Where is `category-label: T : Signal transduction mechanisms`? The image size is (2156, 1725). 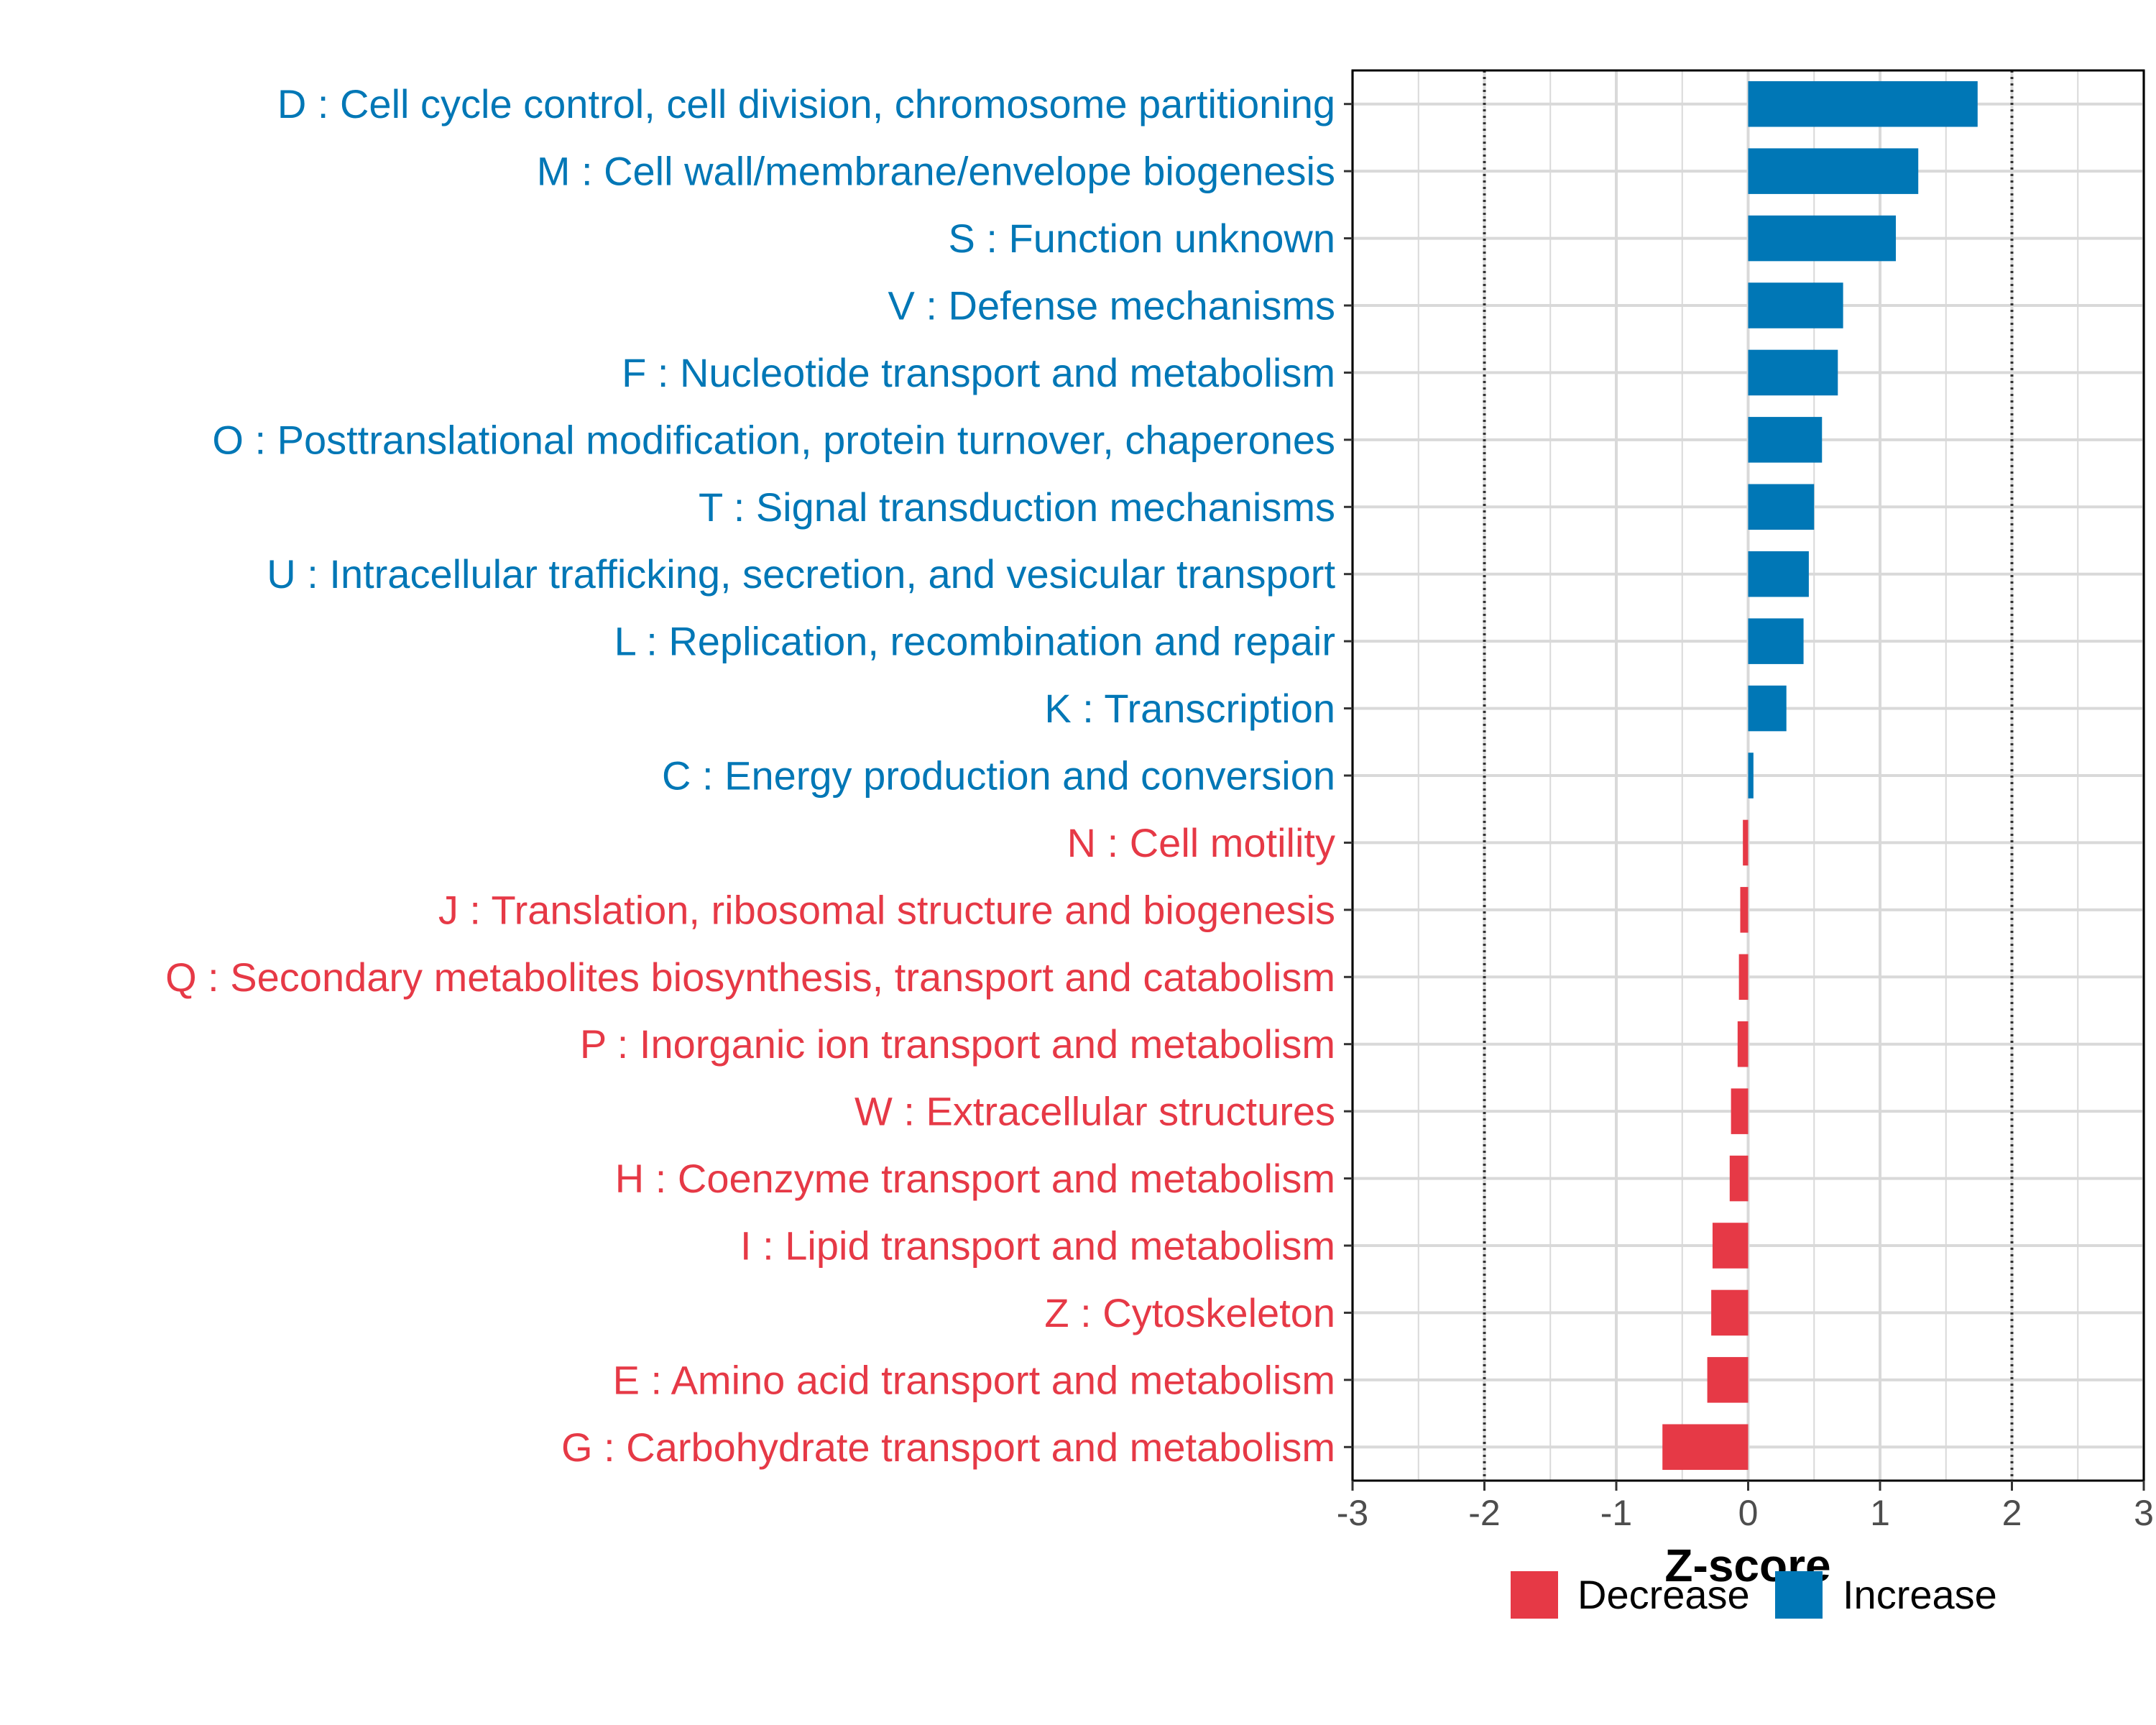 category-label: T : Signal transduction mechanisms is located at coordinates (1017, 507).